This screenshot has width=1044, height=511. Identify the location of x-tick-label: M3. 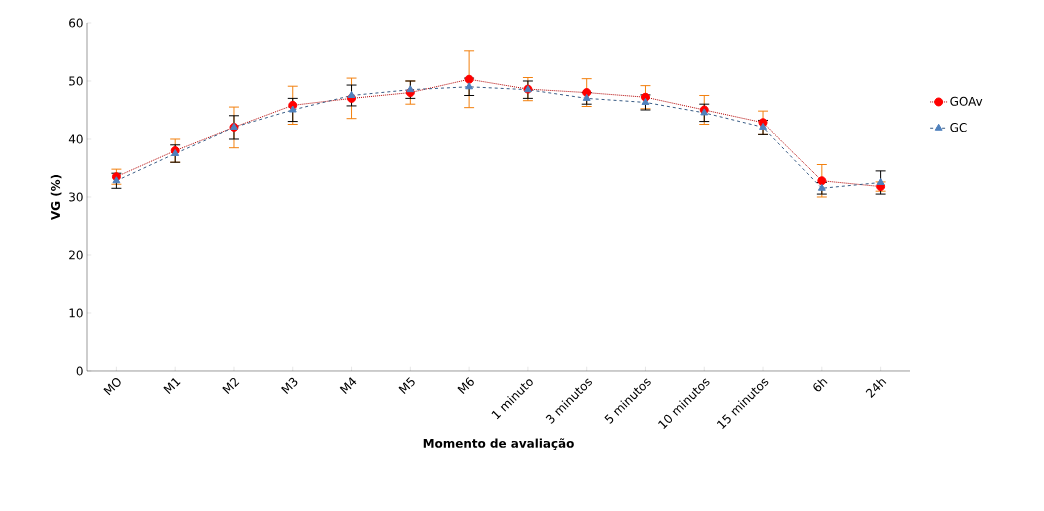
(289, 386).